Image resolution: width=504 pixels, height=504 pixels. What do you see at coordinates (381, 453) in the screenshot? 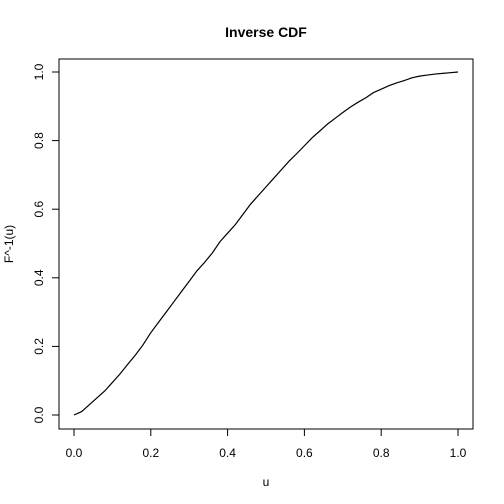
I see `x-tick-label: 0.8` at bounding box center [381, 453].